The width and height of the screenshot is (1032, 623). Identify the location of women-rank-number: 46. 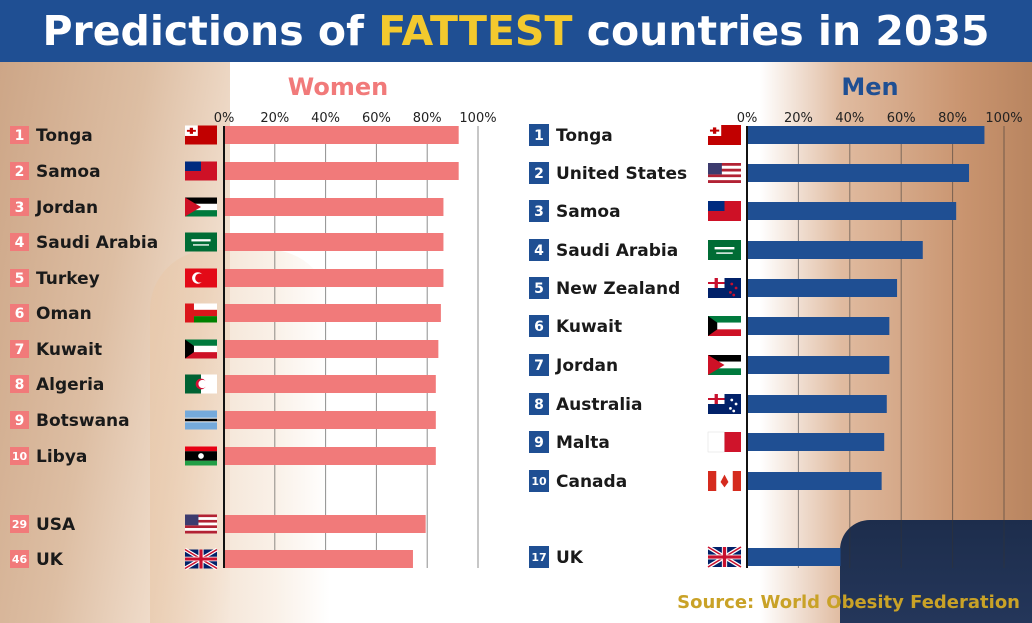
(20, 559).